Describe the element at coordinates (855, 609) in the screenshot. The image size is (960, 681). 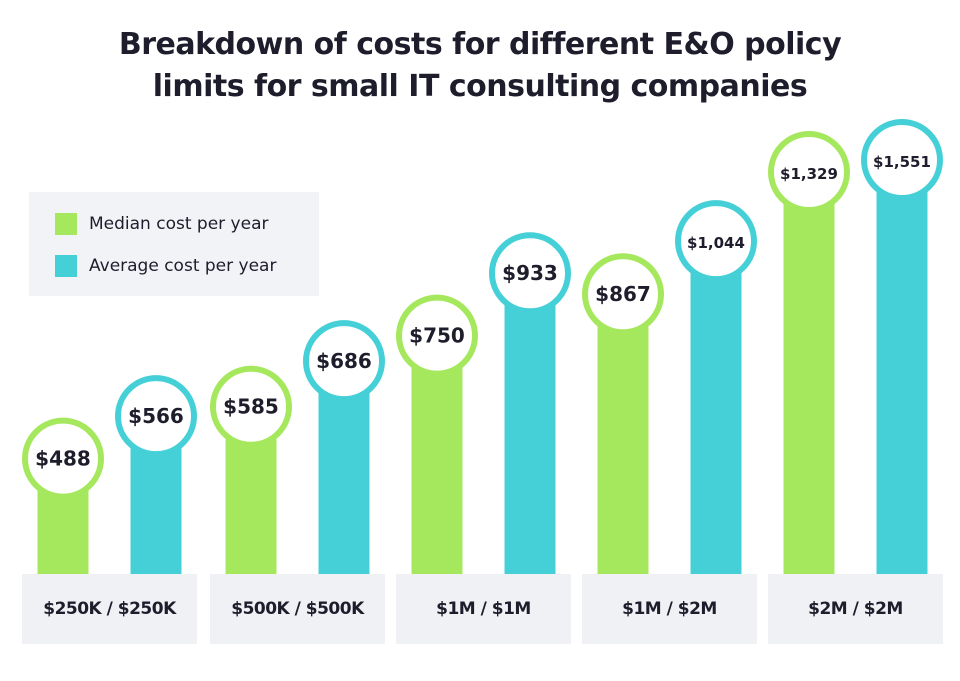
I see `category-label: $2M / $2M` at that location.